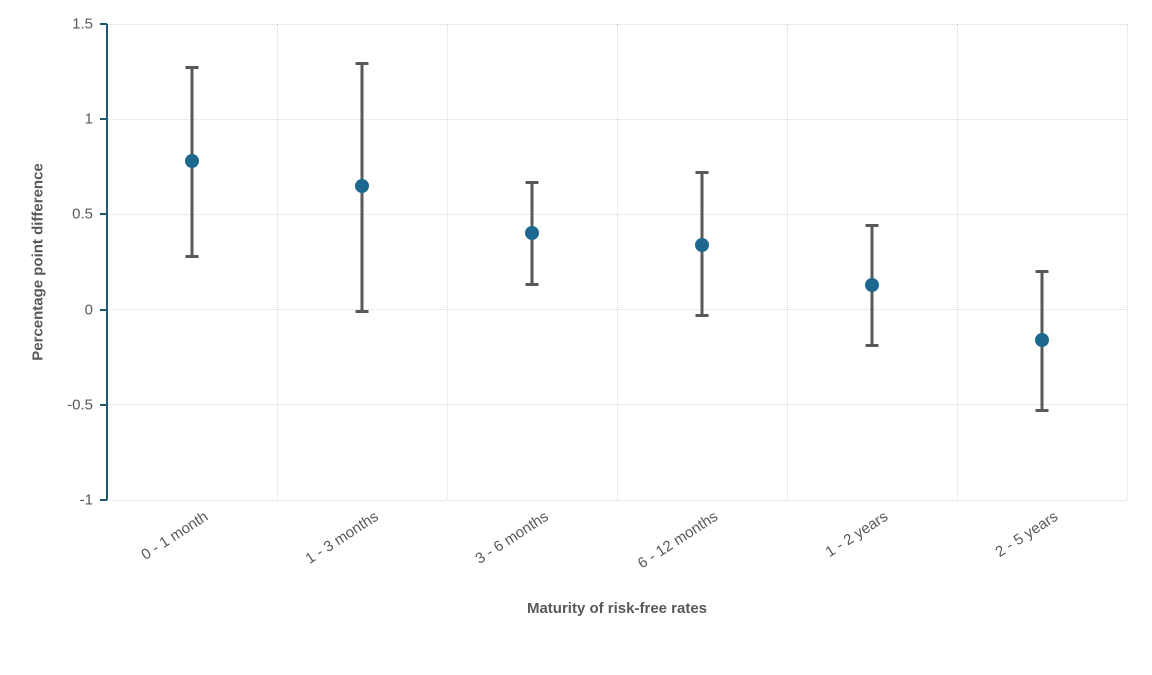 This screenshot has height=675, width=1152. I want to click on y-axis-title: Percentage point difference, so click(38, 262).